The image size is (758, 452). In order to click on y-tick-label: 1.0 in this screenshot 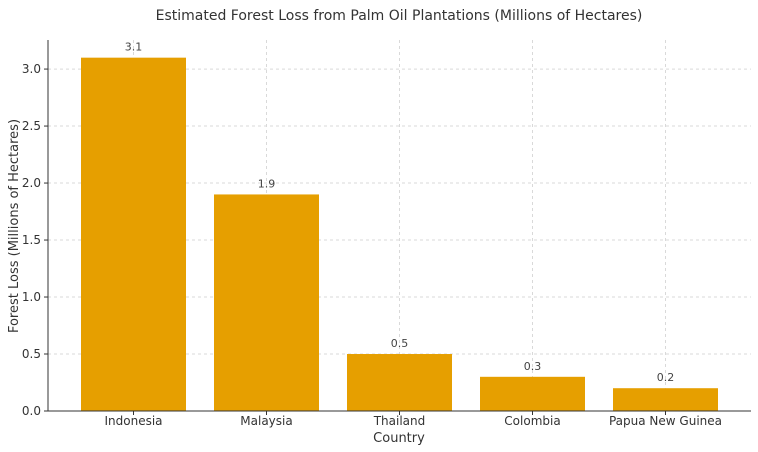, I will do `click(31, 297)`.